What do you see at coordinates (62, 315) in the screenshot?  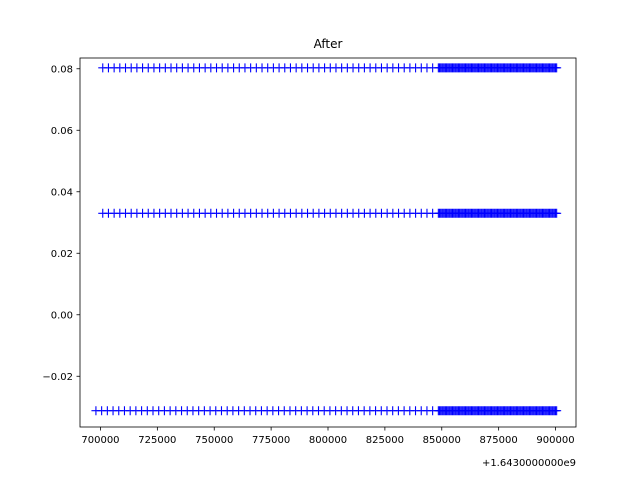 I see `y-tick-label: 0.00` at bounding box center [62, 315].